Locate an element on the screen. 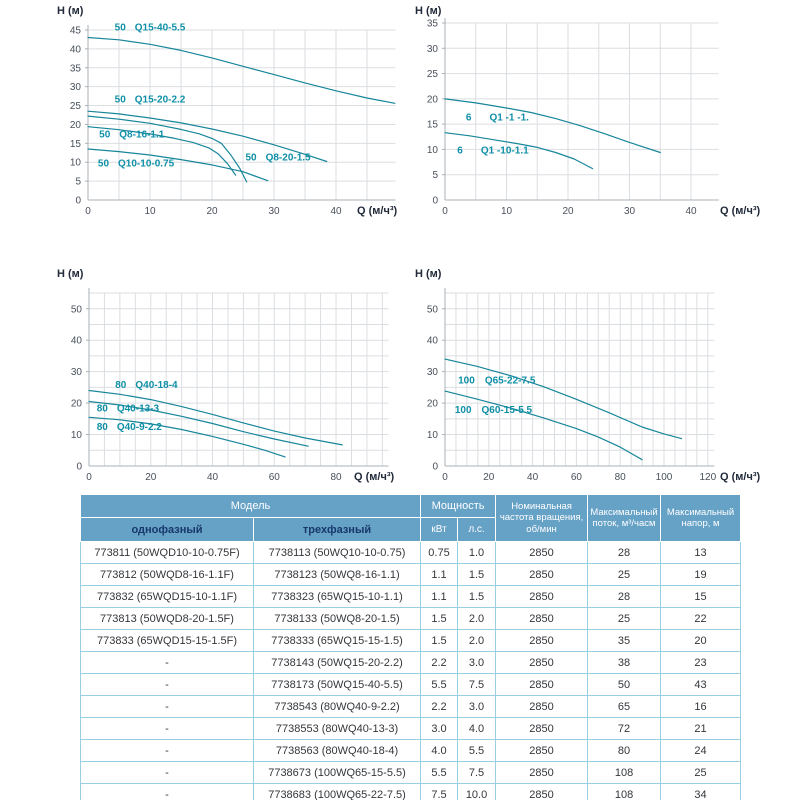  x-tick-label: 80 is located at coordinates (621, 477).